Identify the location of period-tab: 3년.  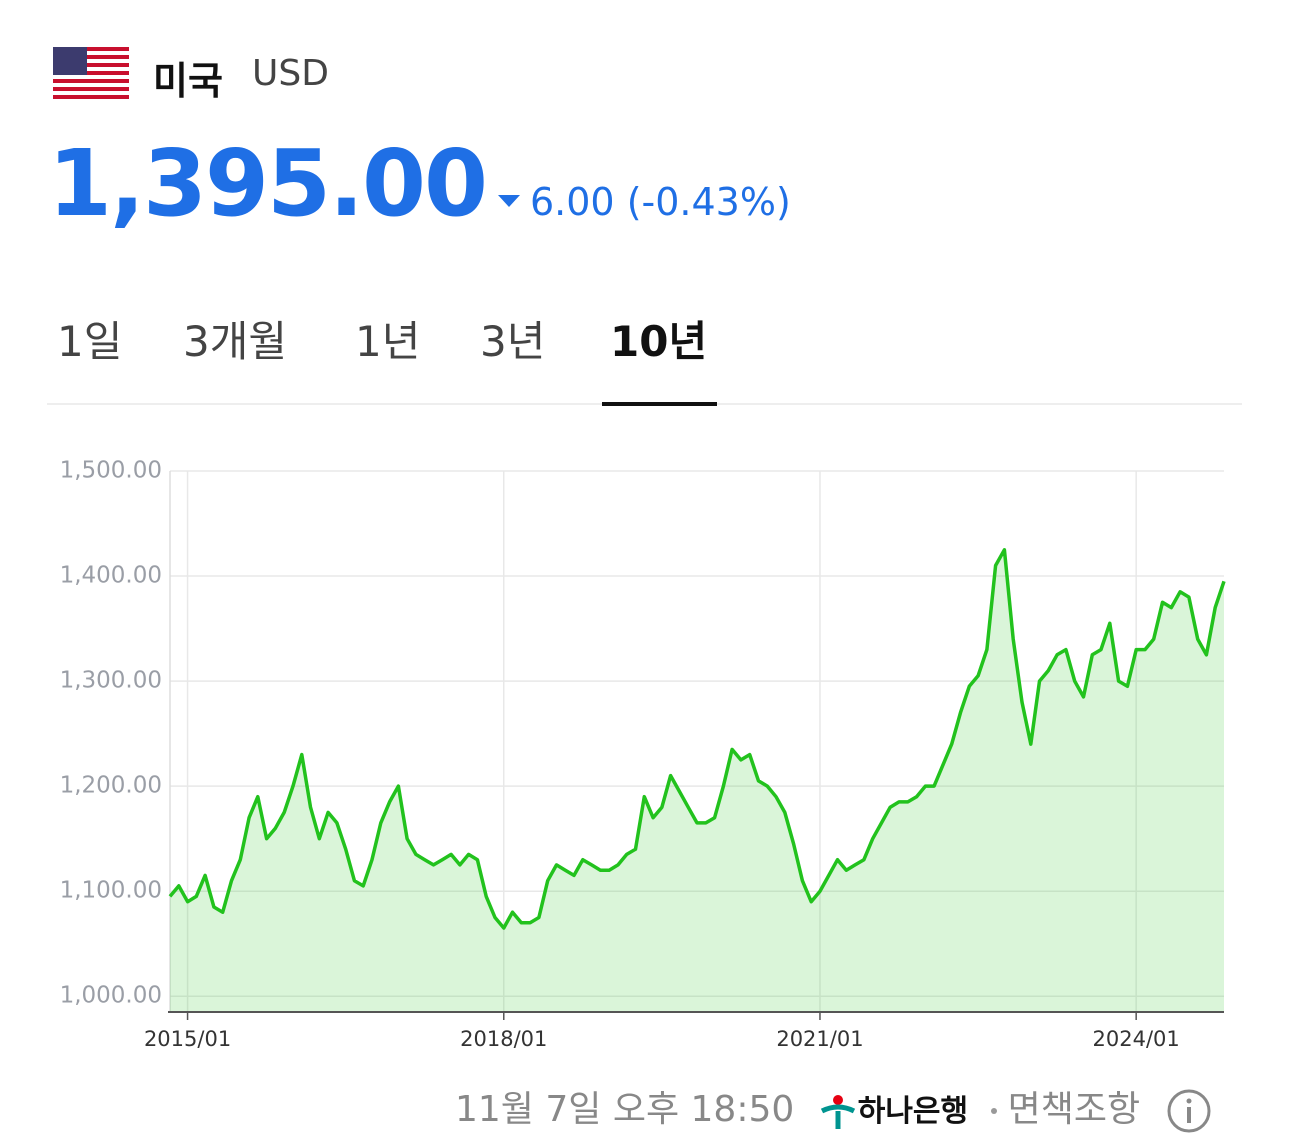
(513, 341).